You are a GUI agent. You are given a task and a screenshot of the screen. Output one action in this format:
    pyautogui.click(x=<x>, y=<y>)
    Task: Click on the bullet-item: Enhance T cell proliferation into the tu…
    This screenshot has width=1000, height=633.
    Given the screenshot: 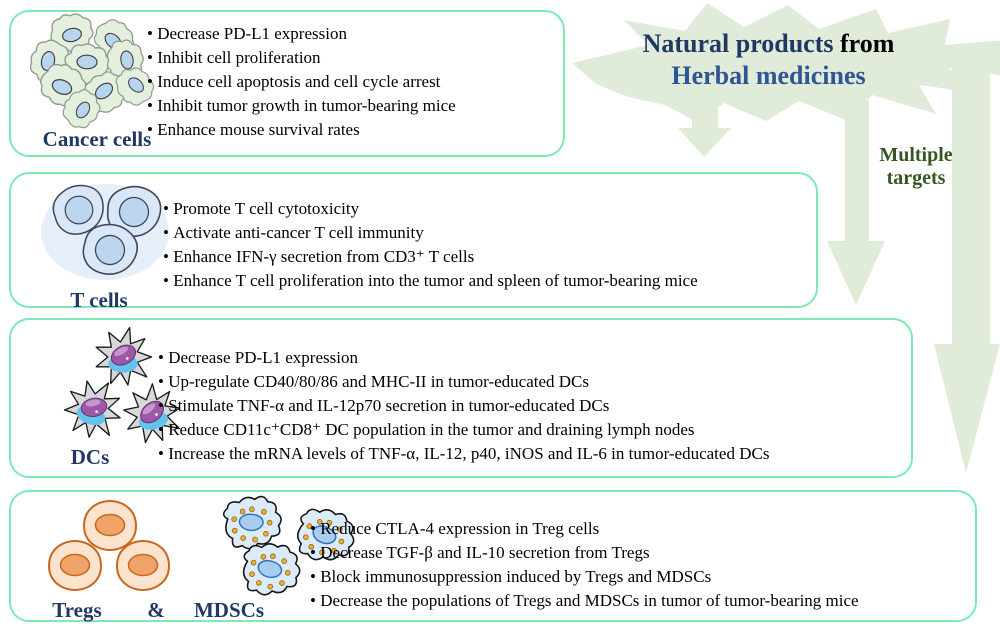 What is the action you would take?
    pyautogui.click(x=430, y=281)
    